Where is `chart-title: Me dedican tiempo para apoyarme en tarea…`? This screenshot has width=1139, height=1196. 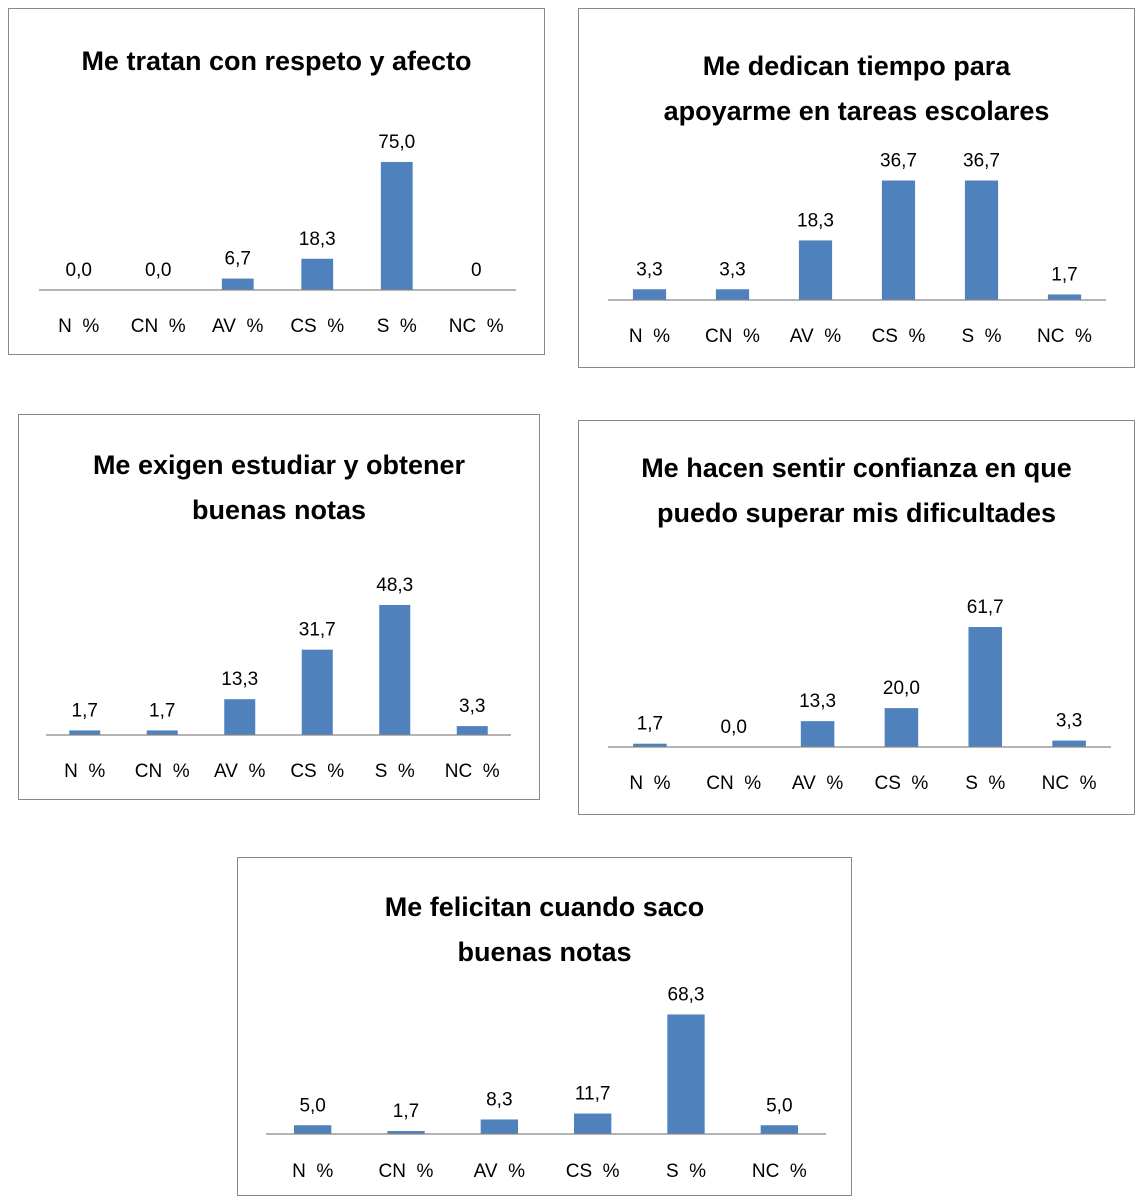
chart-title: Me dedican tiempo para apoyarme en tarea… is located at coordinates (856, 88).